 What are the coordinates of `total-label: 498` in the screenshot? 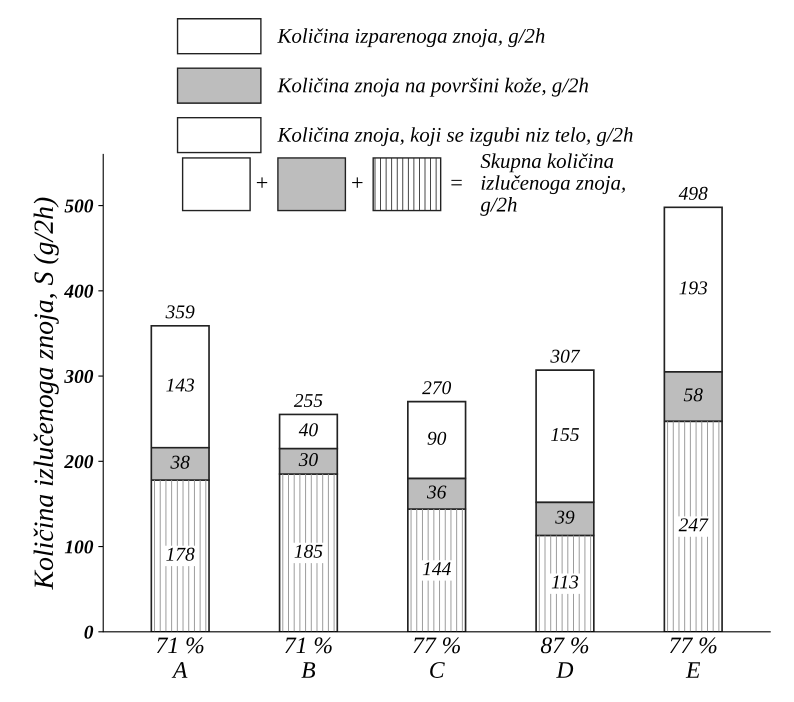 It's located at (693, 193).